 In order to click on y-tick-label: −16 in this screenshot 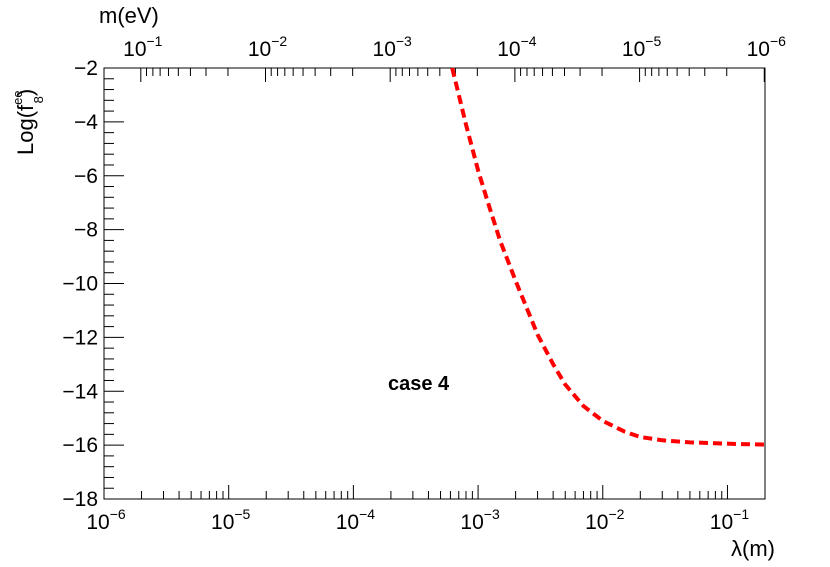, I will do `click(80, 445)`.